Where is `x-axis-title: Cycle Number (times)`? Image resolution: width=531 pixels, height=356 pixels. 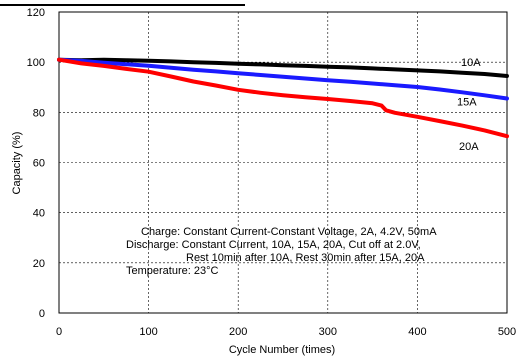 x-axis-title: Cycle Number (times) is located at coordinates (282, 350).